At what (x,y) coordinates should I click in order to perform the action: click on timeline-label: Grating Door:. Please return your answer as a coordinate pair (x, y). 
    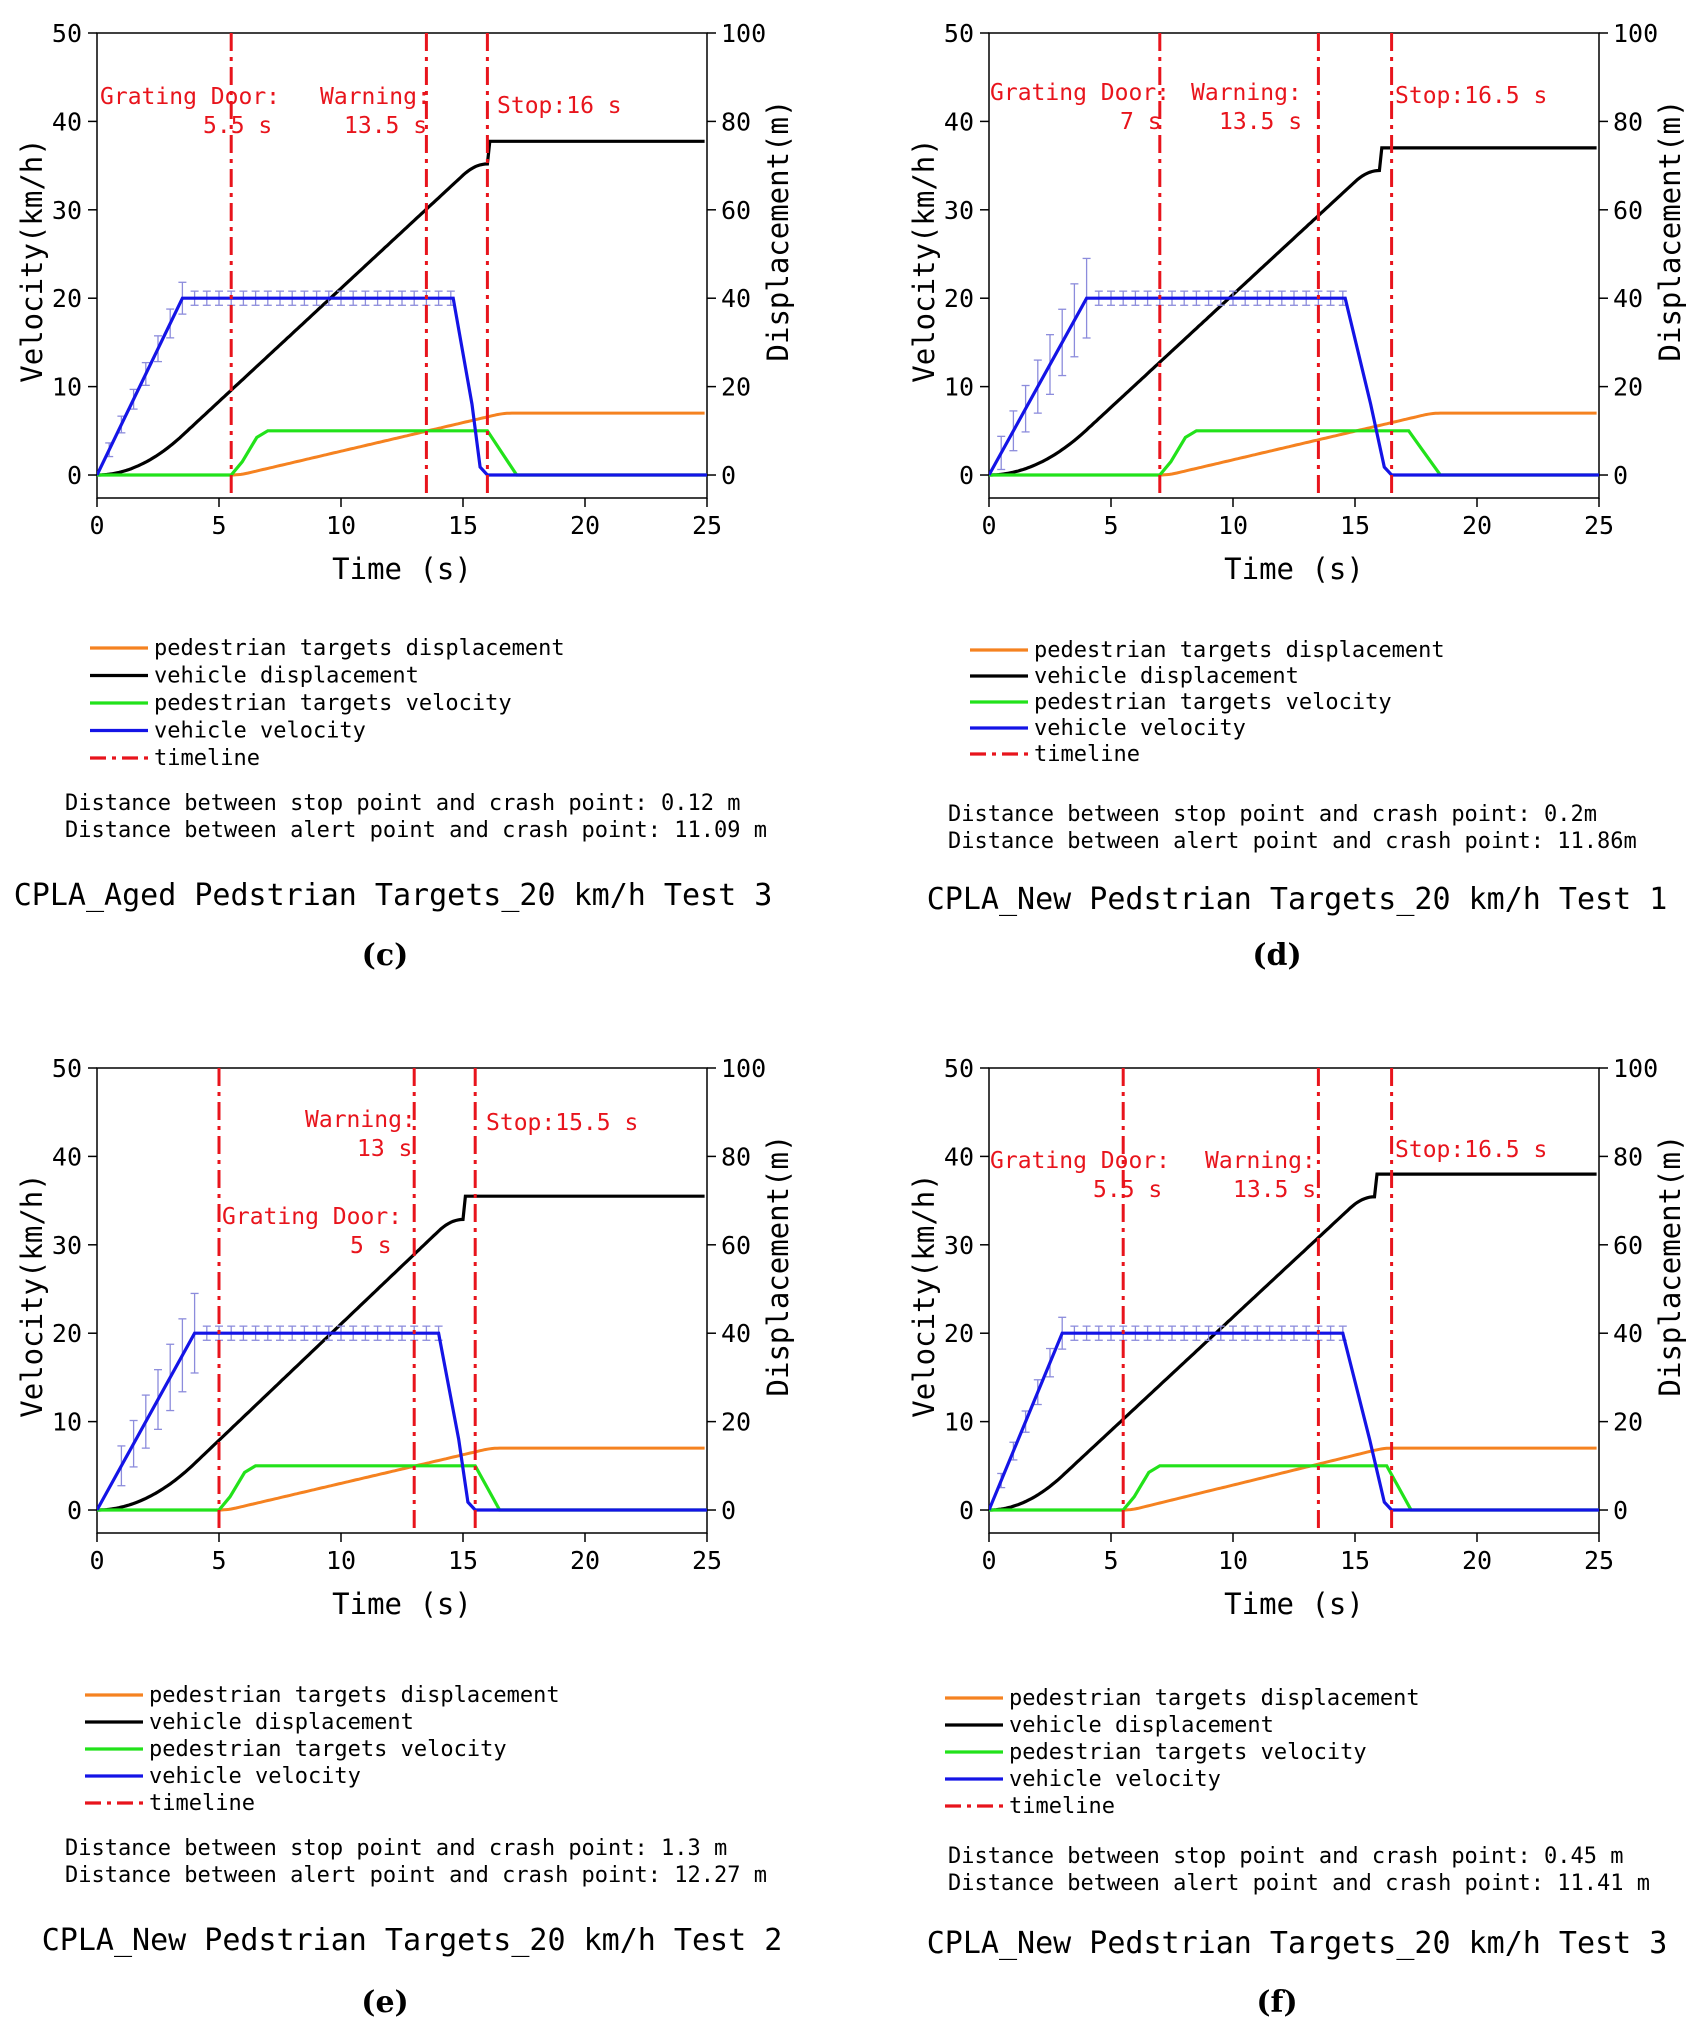
    Looking at the image, I should click on (312, 1217).